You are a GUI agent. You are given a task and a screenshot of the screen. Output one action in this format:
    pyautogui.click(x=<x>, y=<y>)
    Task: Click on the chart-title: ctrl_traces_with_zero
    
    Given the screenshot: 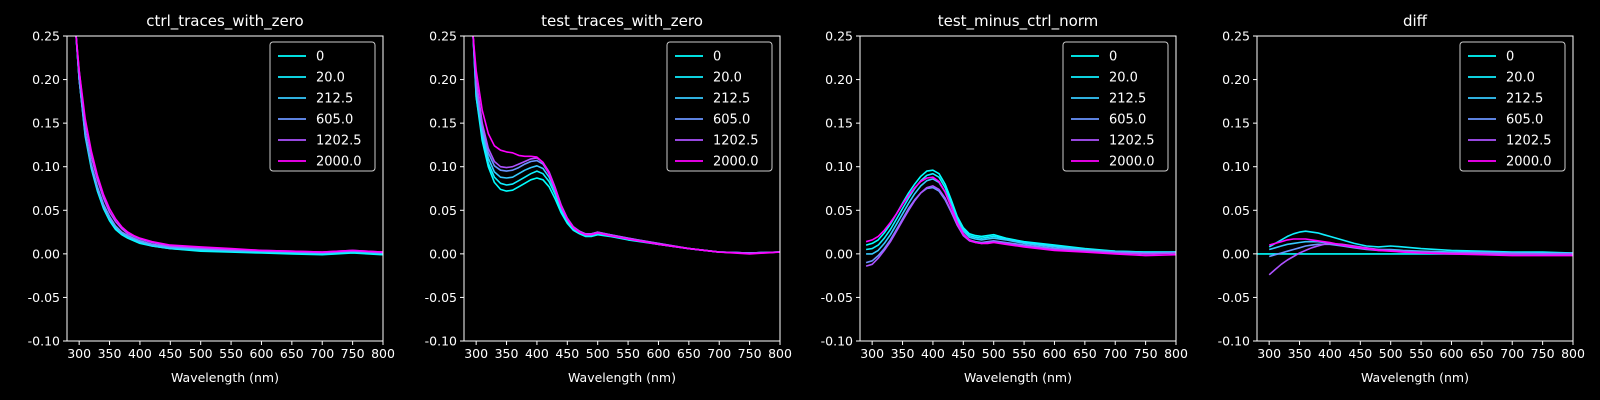 What is the action you would take?
    pyautogui.click(x=224, y=21)
    